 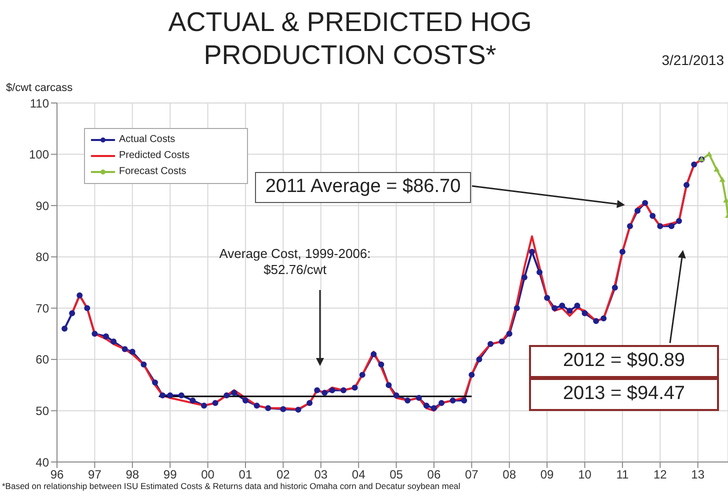 I want to click on y-tick-label: 80, so click(x=43, y=257).